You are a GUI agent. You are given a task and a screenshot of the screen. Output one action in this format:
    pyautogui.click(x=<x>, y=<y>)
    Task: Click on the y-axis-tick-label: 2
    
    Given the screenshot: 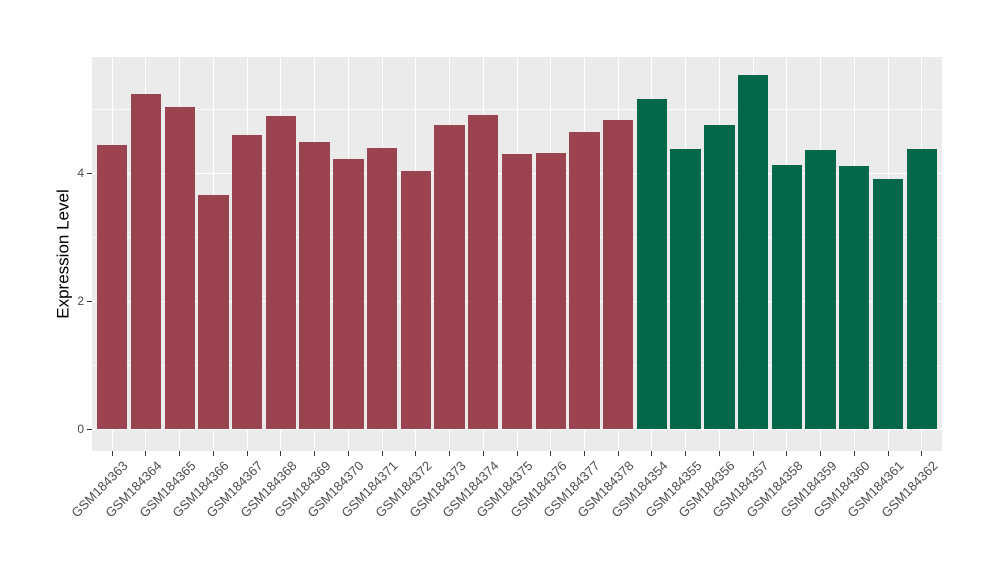 What is the action you would take?
    pyautogui.click(x=80, y=301)
    